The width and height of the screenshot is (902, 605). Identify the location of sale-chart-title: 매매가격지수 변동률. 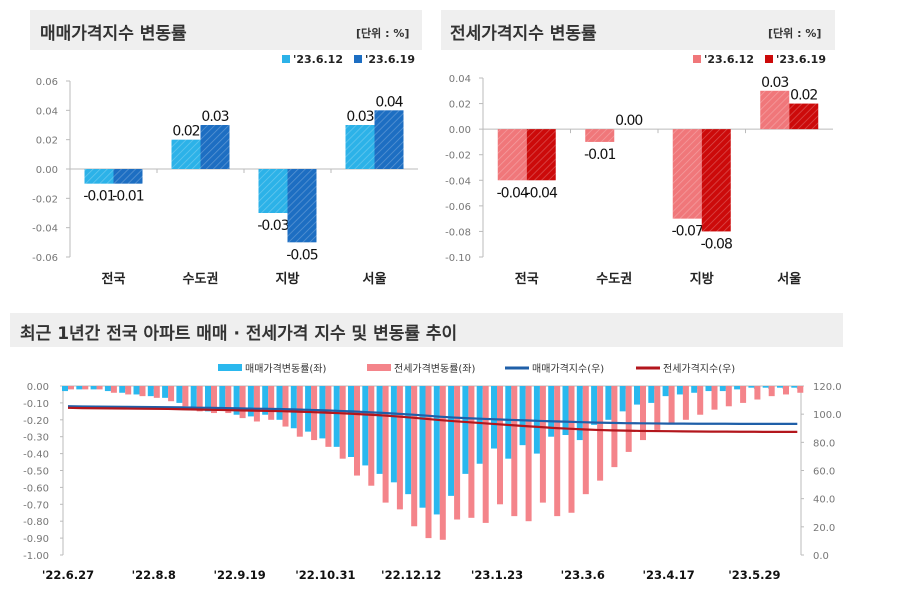
(113, 34).